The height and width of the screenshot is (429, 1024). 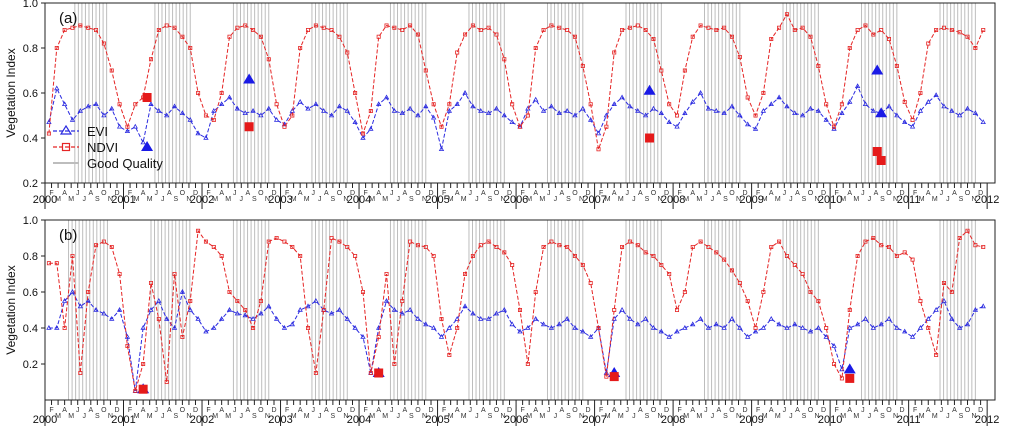 What do you see at coordinates (143, 389) in the screenshot?
I see `ndvi-highlight-point` at bounding box center [143, 389].